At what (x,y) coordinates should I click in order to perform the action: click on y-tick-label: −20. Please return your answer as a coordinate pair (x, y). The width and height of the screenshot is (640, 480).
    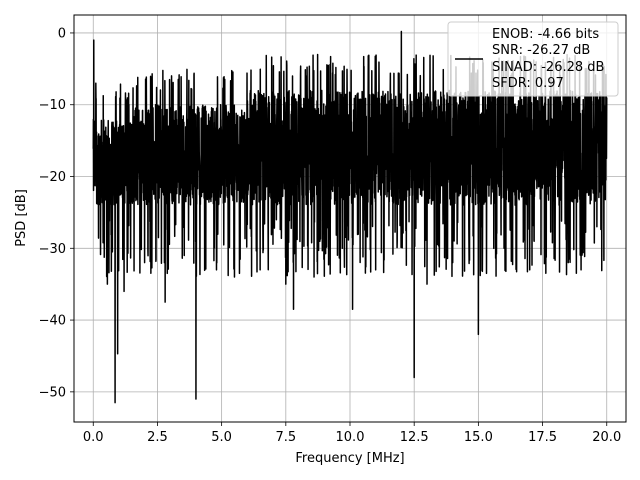
    Looking at the image, I should click on (52, 177).